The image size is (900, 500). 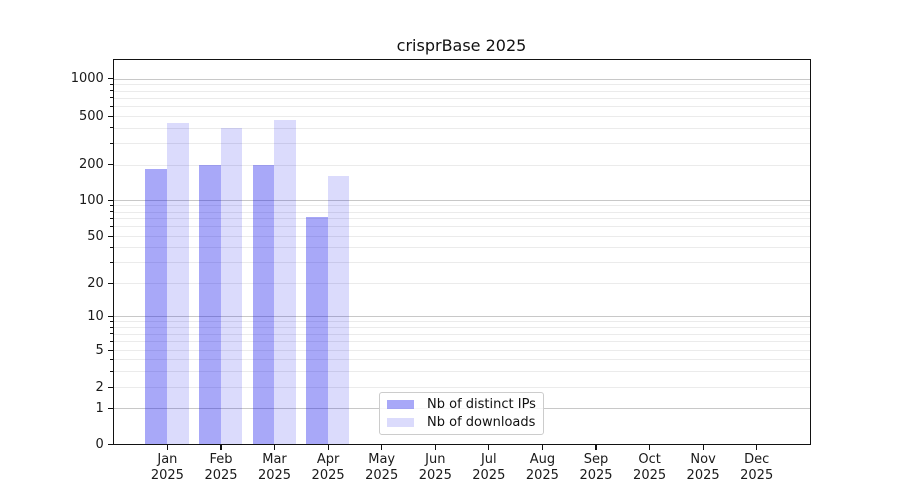 What do you see at coordinates (263, 304) in the screenshot?
I see `bar-mar-ips` at bounding box center [263, 304].